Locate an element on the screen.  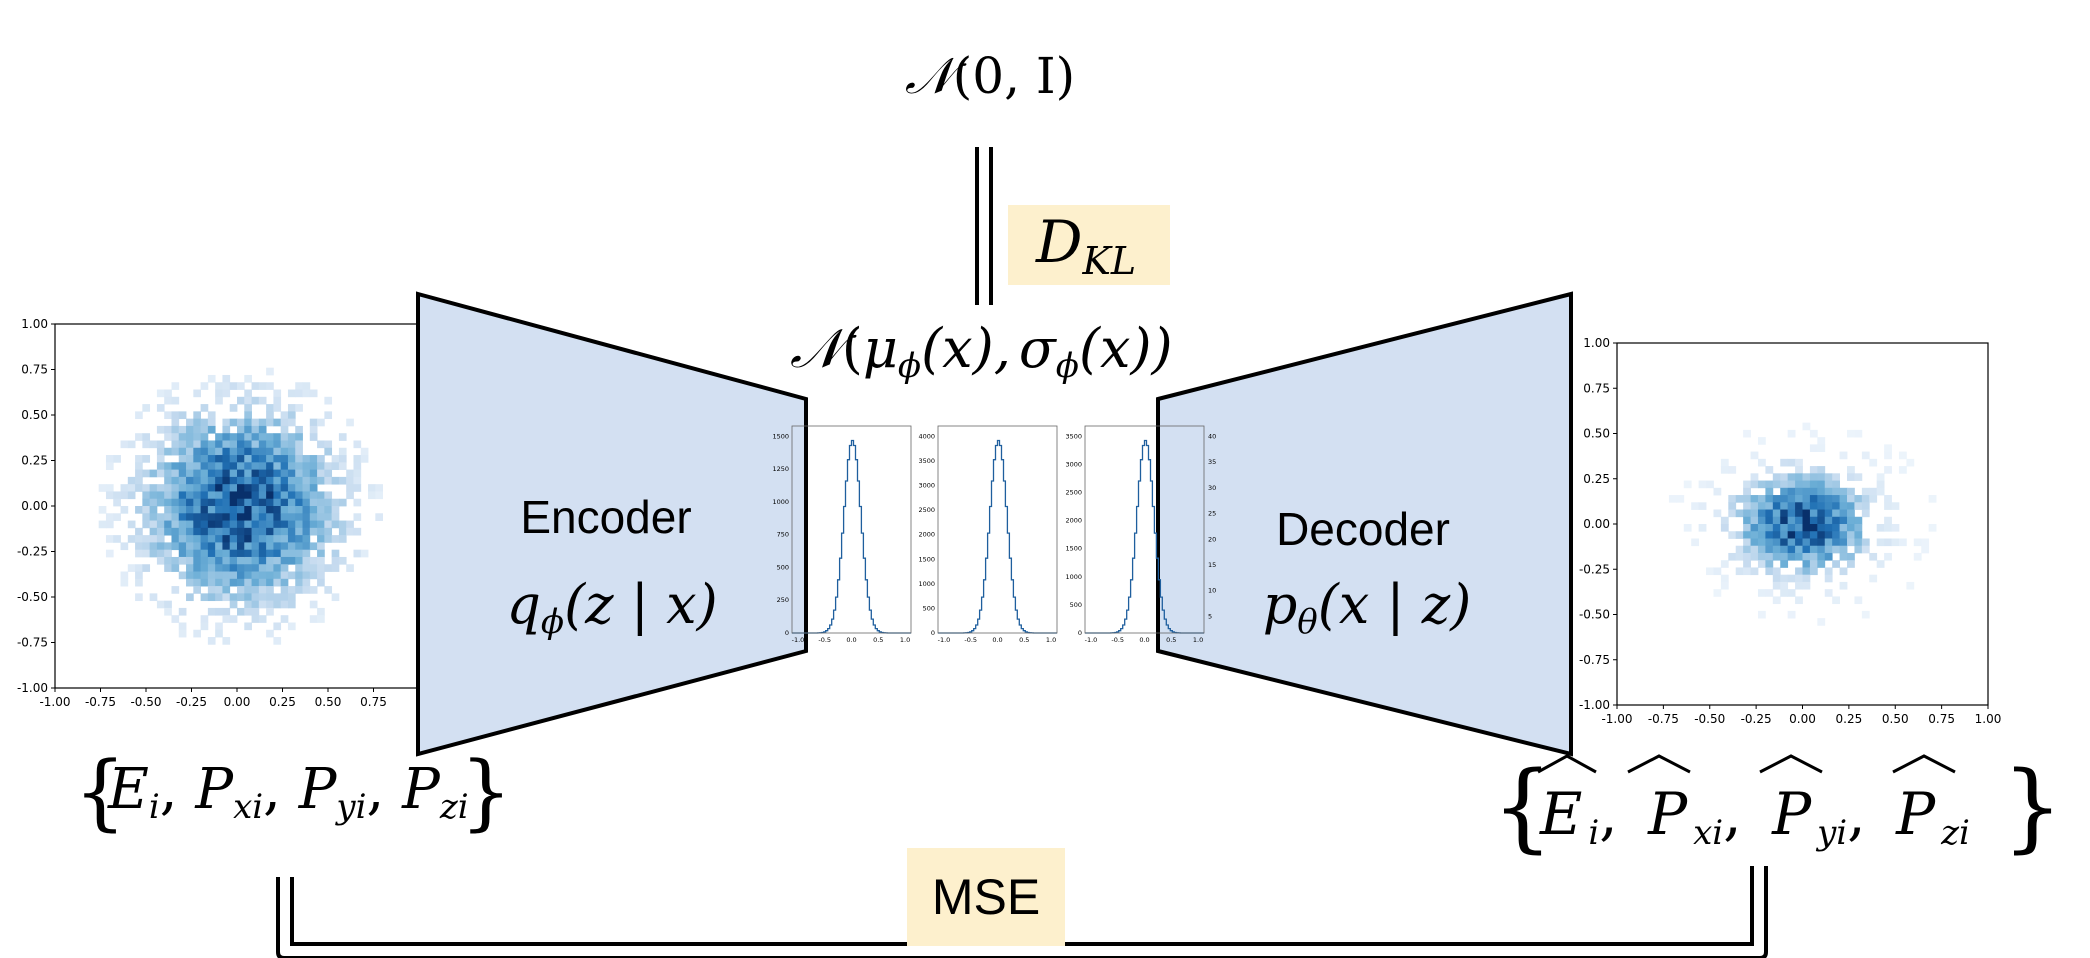
input-brace-close: } is located at coordinates (486, 792).